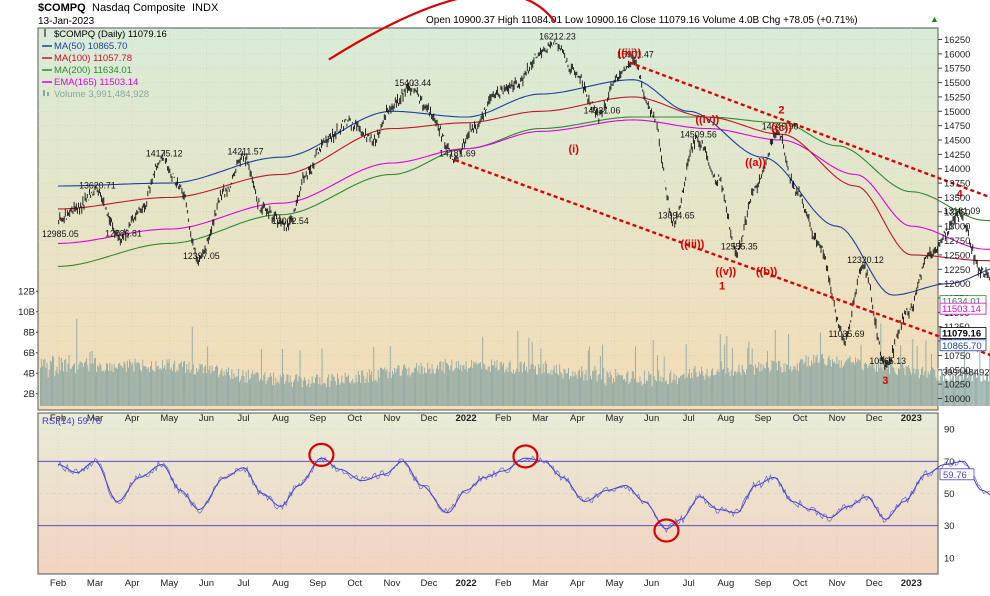 This screenshot has height=596, width=990. What do you see at coordinates (692, 244) in the screenshot?
I see `wave-label: ((iii))` at bounding box center [692, 244].